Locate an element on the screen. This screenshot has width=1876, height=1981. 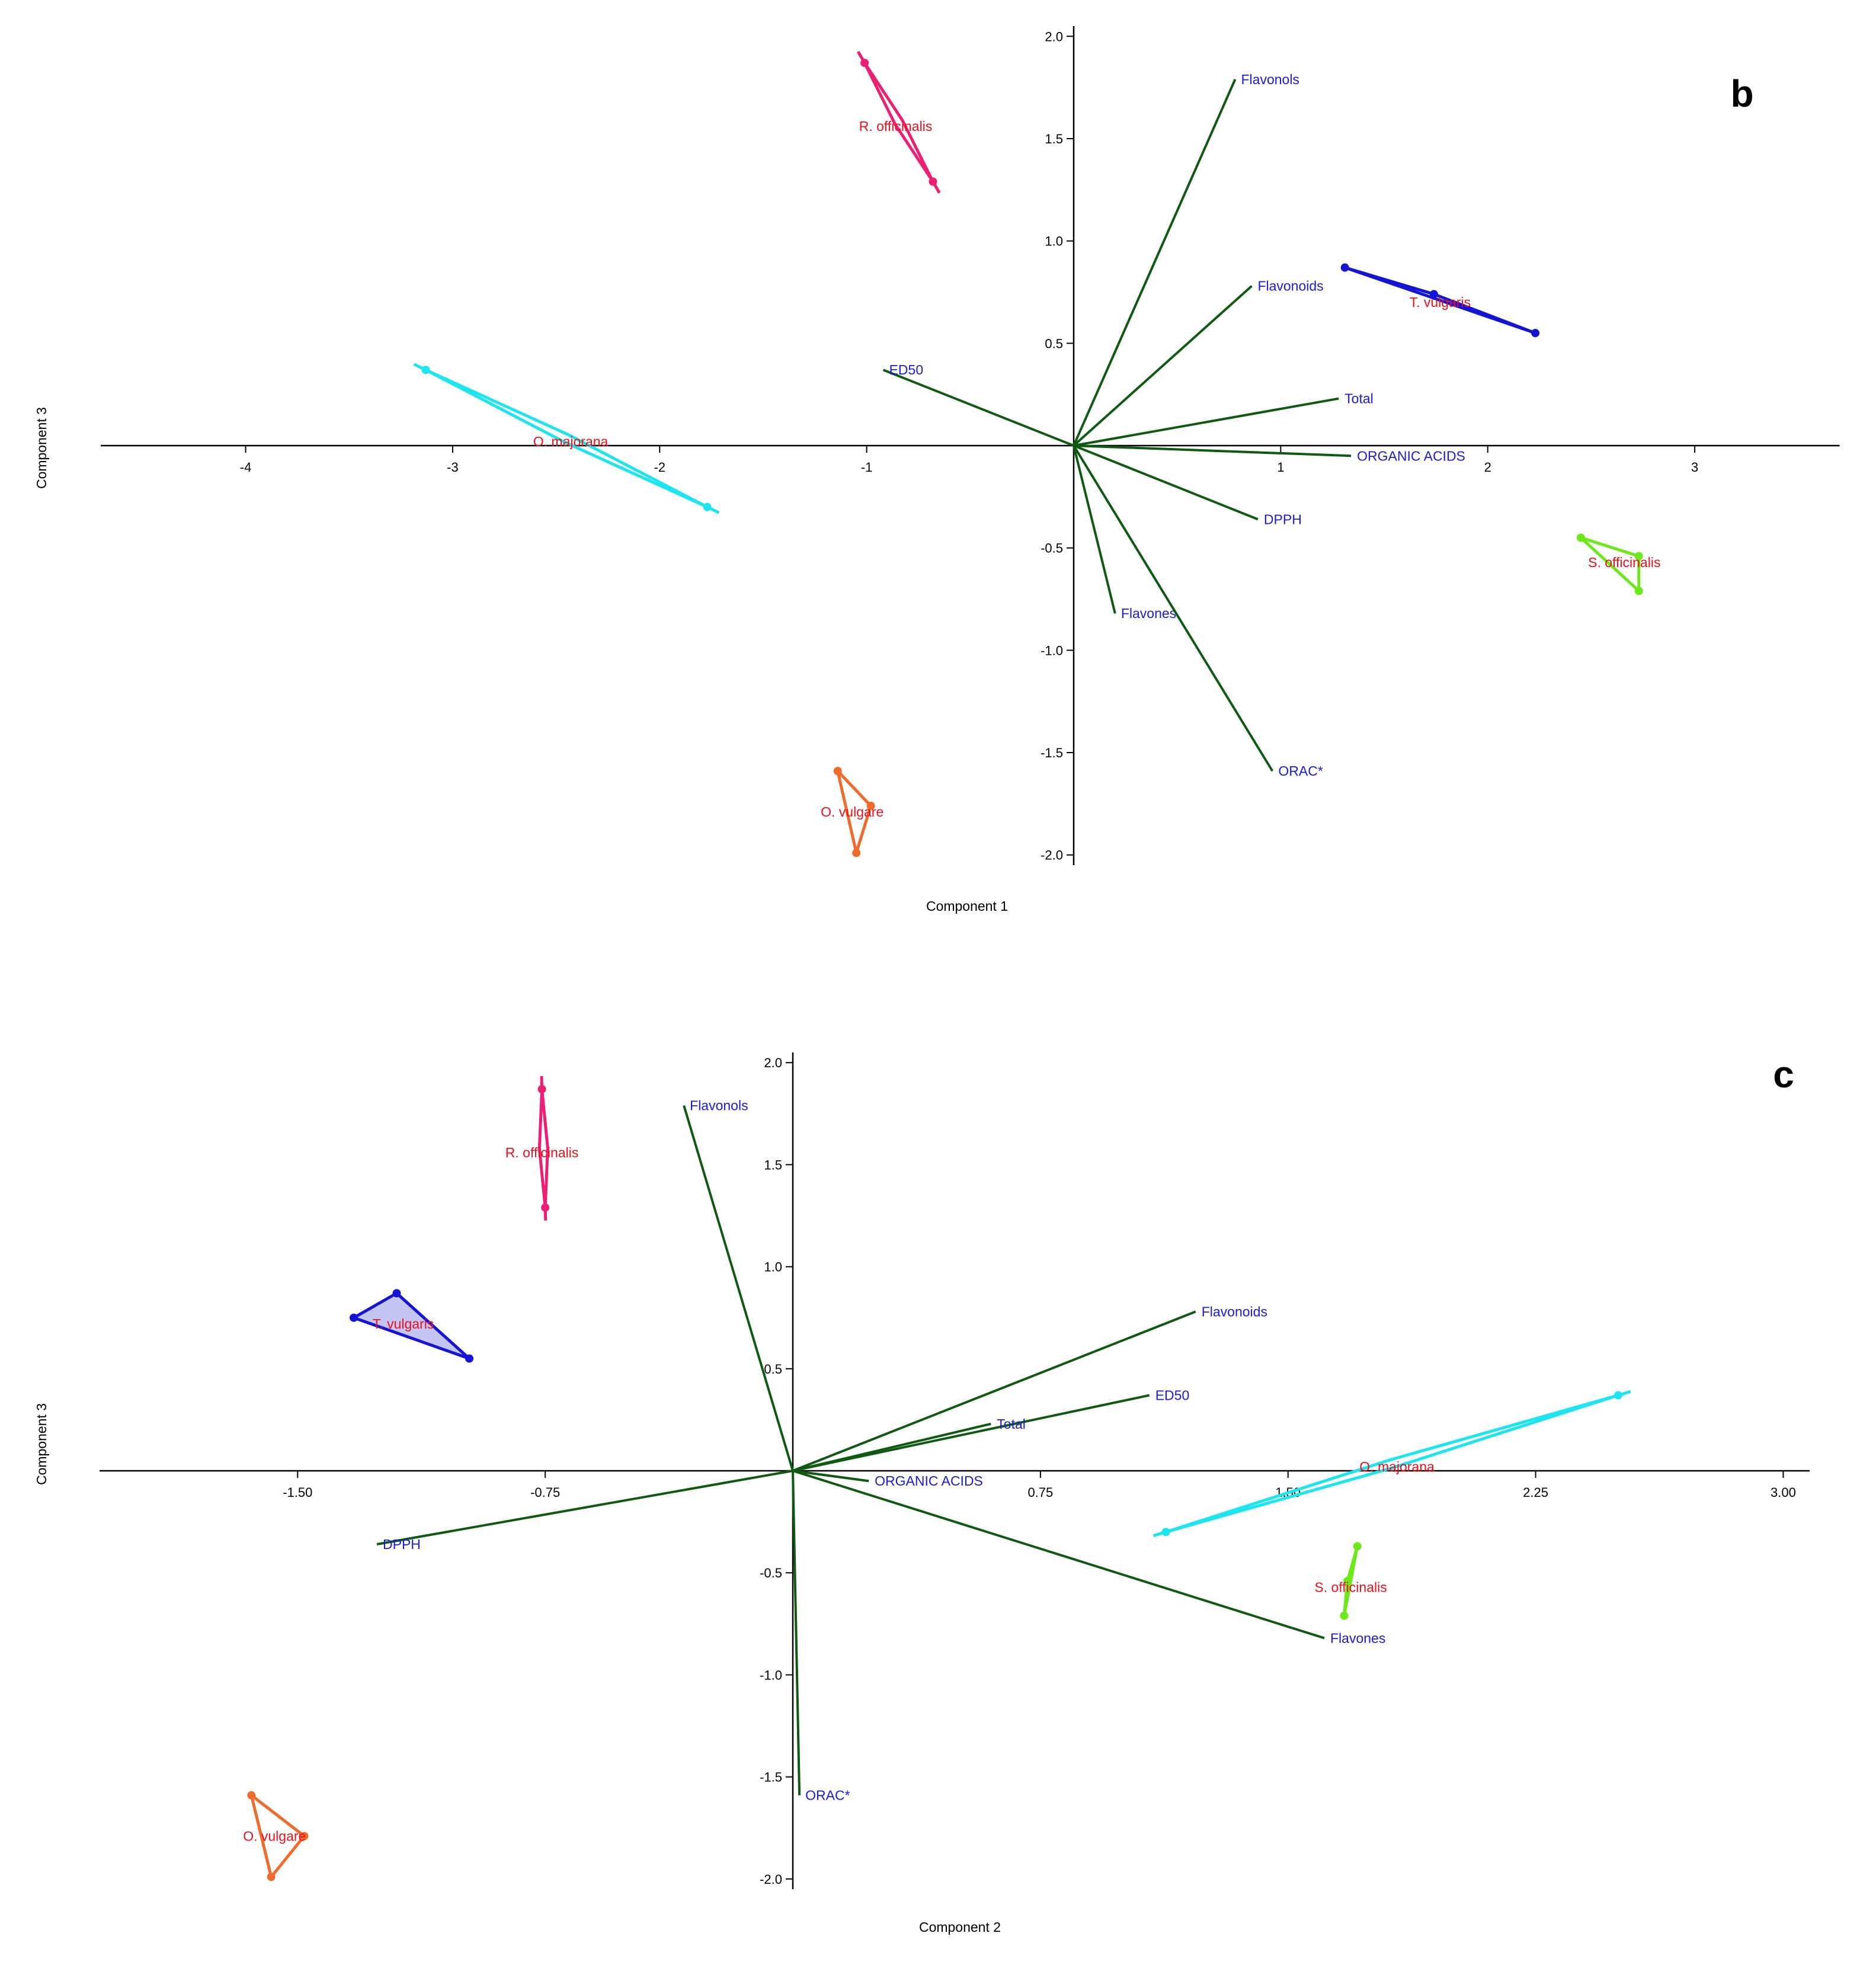
panel-b-sample-label-s-officinalis: S. officinalis is located at coordinates (1624, 562).